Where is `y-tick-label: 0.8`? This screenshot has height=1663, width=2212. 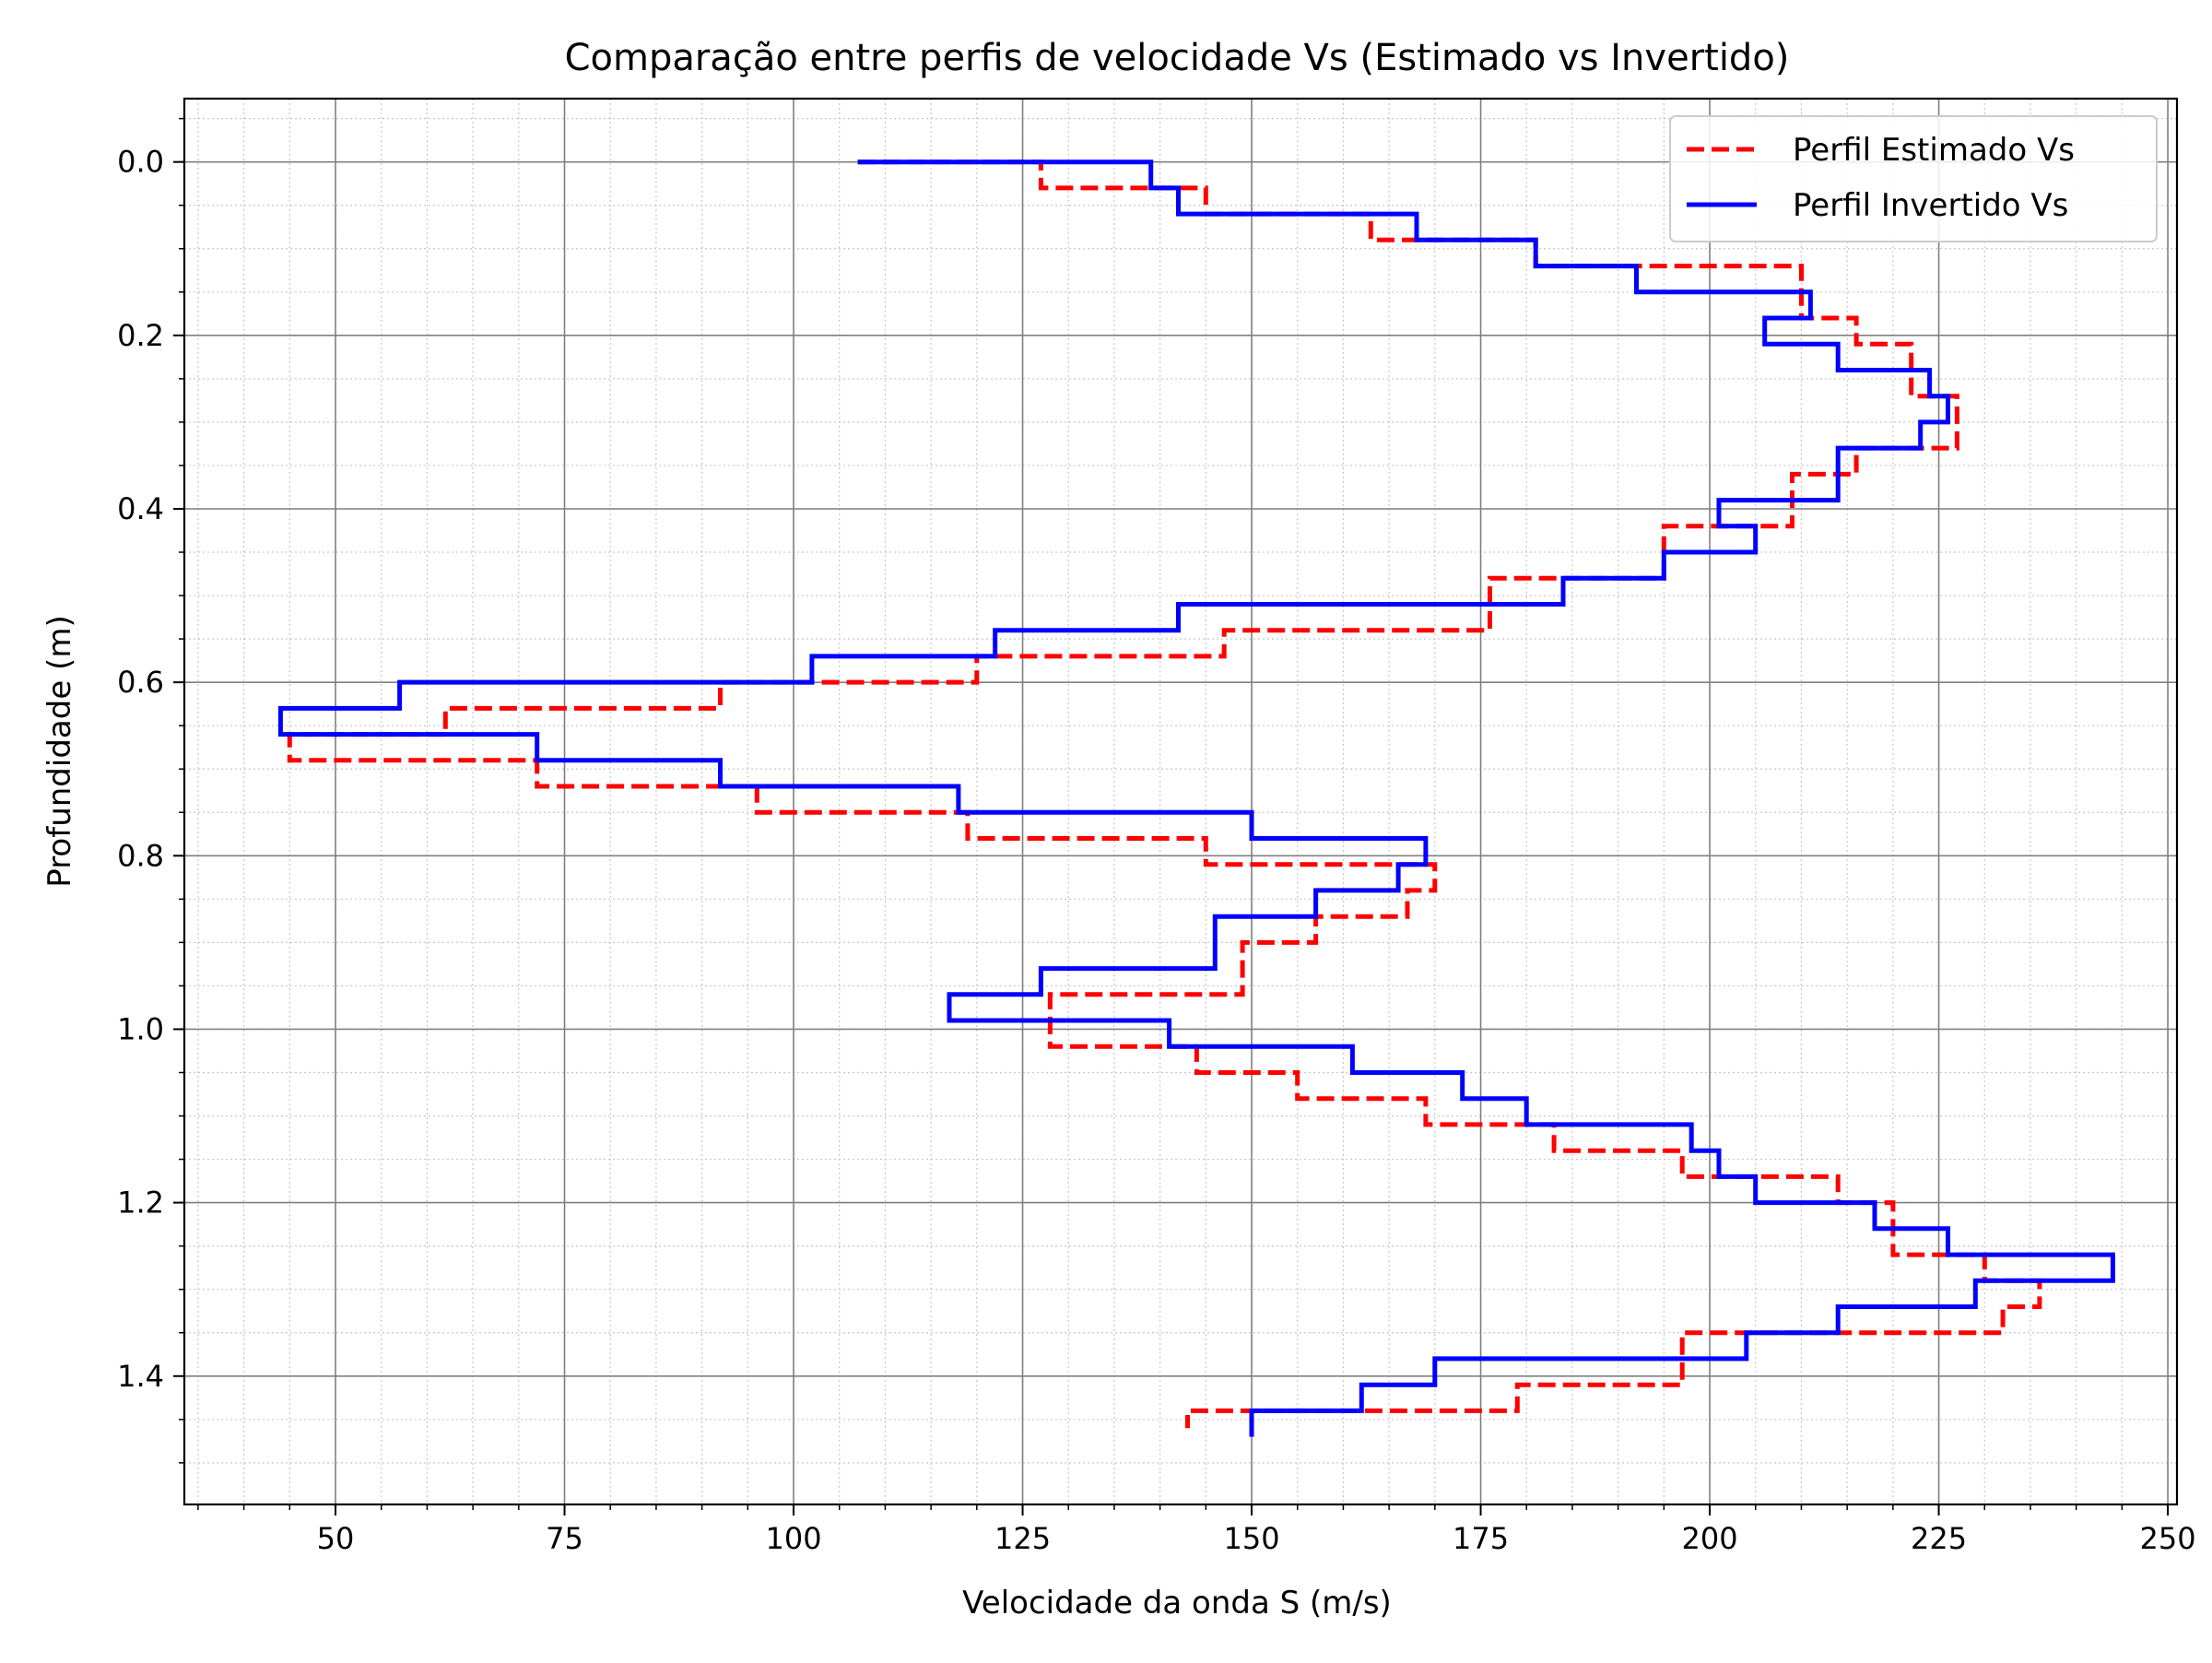 y-tick-label: 0.8 is located at coordinates (140, 855).